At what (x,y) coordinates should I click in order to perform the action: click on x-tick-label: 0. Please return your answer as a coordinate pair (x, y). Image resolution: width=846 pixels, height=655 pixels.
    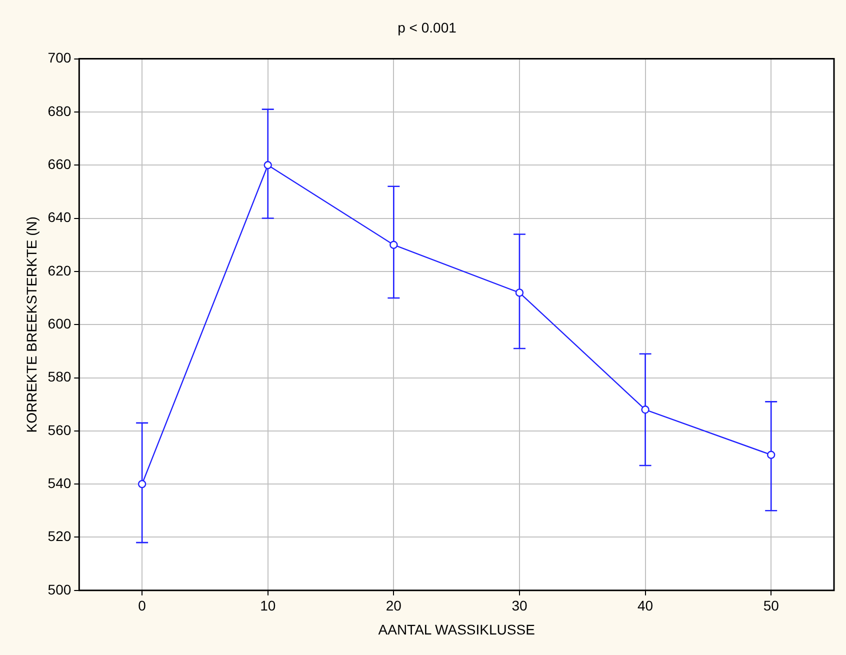
    Looking at the image, I should click on (142, 606).